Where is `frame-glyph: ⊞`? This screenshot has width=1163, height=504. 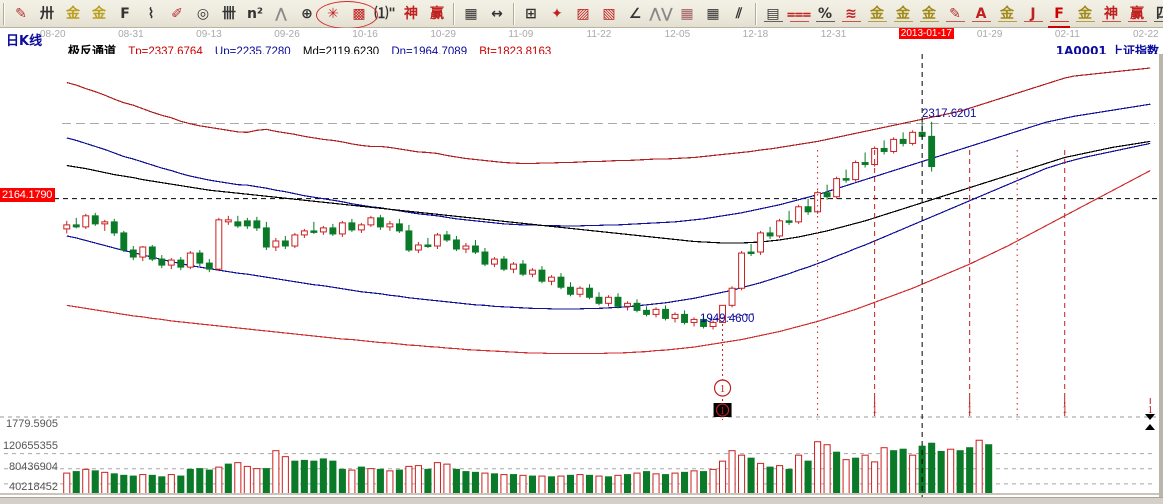
frame-glyph: ⊞ is located at coordinates (531, 13).